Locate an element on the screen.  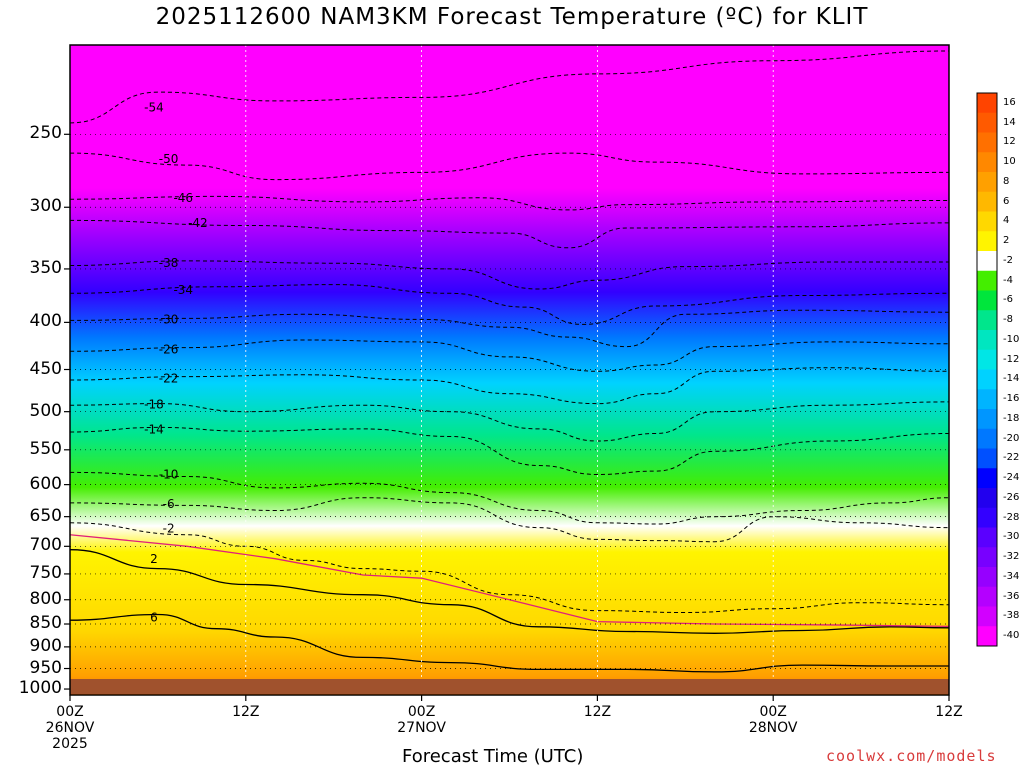
colorbar-label: 12 is located at coordinates (1009, 142).